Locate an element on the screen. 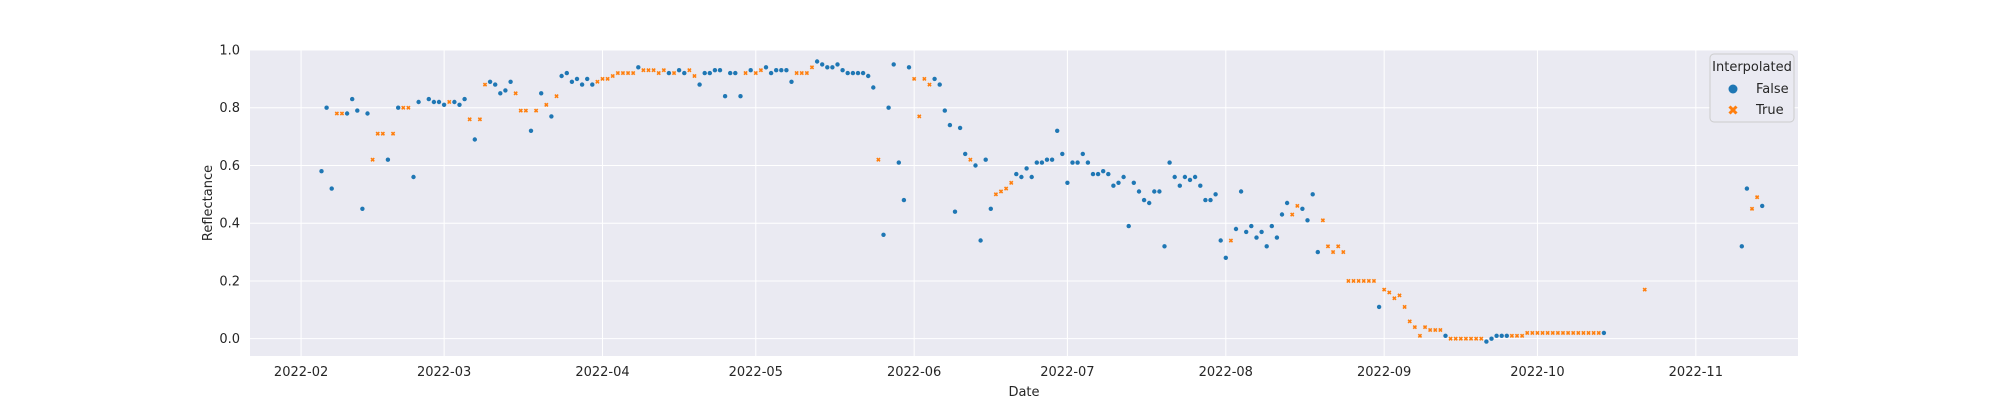  legend-box is located at coordinates (1752, 88).